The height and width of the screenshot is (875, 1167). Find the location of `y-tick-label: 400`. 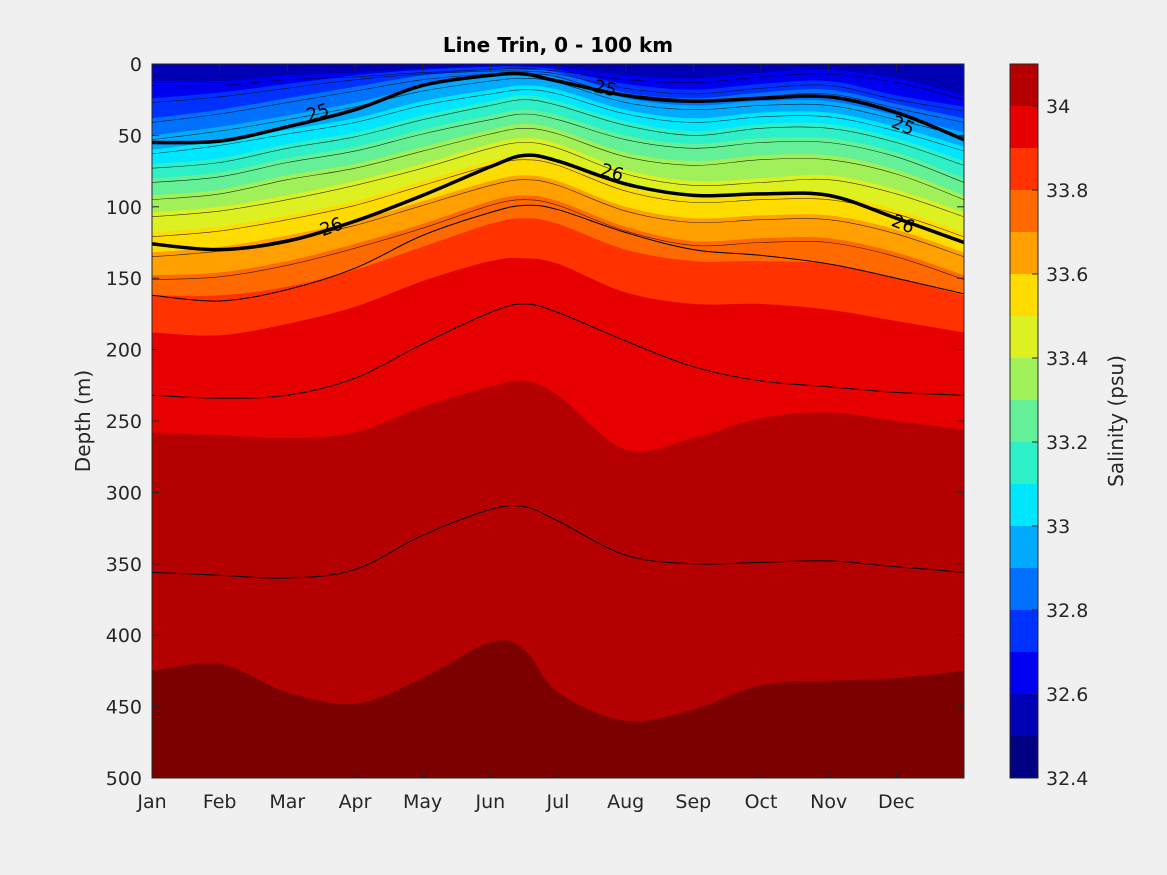

y-tick-label: 400 is located at coordinates (124, 636).